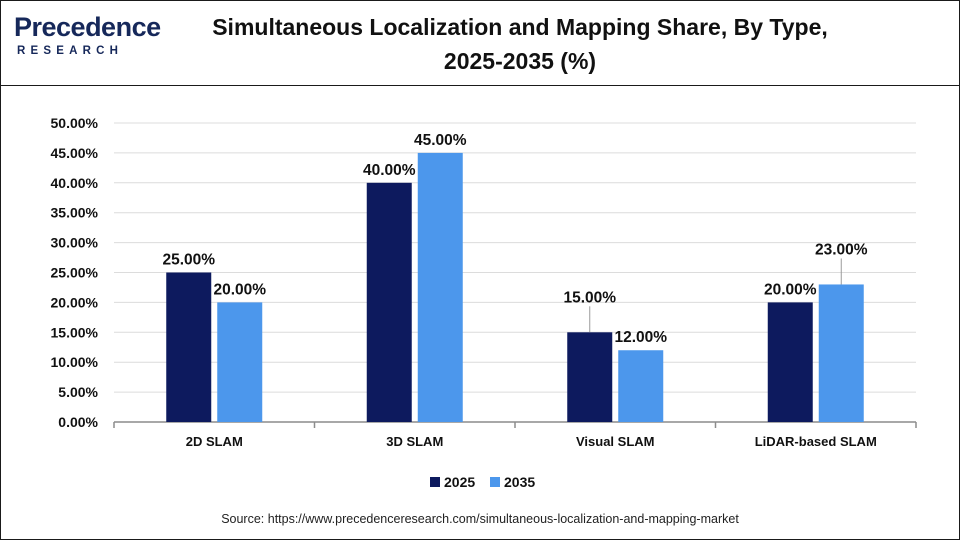 This screenshot has height=540, width=960. I want to click on legend-label-2025: 2025, so click(459, 482).